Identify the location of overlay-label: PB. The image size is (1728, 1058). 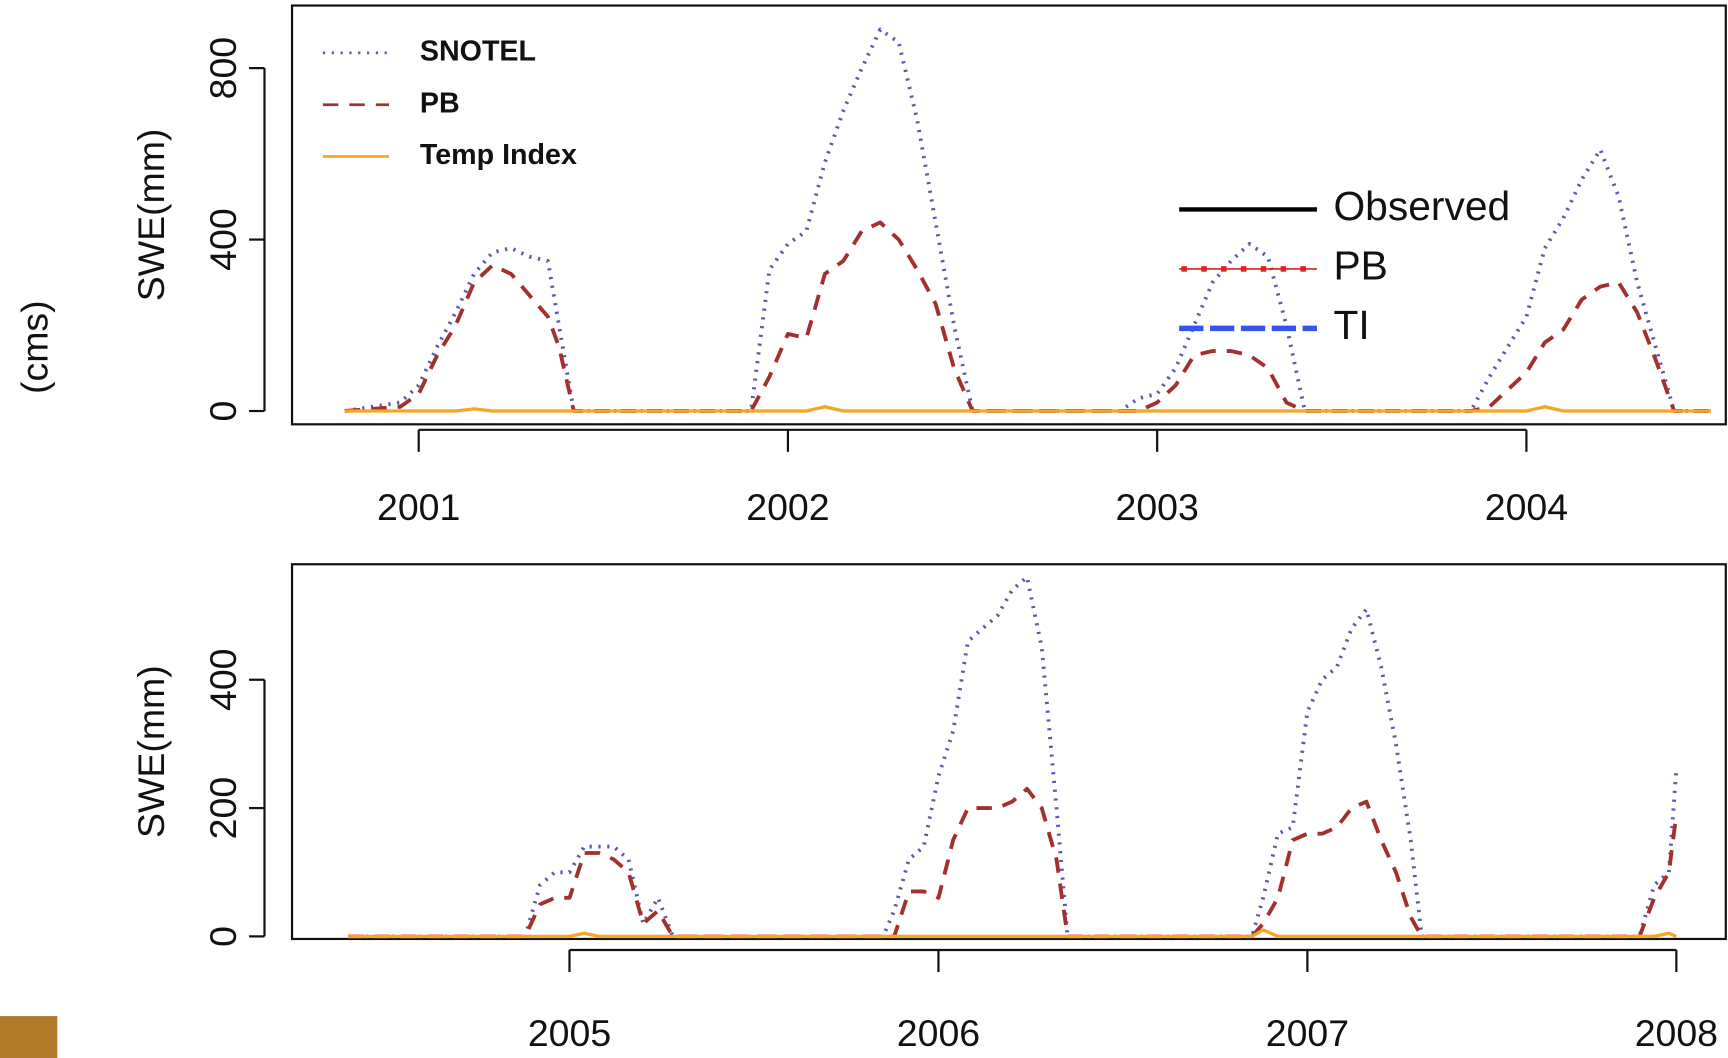
(1360, 266).